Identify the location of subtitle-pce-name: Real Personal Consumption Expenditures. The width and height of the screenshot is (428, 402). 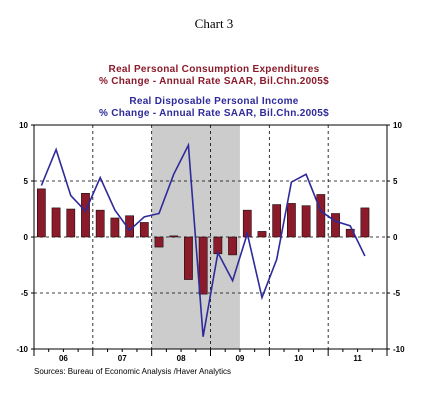
(214, 69).